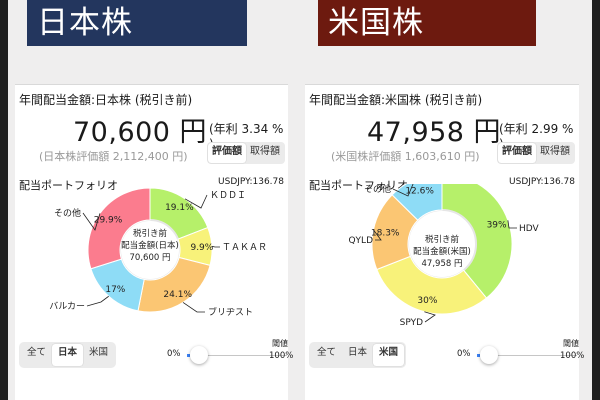 Image resolution: width=600 pixels, height=400 pixels. I want to click on slice-percent-label: 18.3%, so click(385, 233).